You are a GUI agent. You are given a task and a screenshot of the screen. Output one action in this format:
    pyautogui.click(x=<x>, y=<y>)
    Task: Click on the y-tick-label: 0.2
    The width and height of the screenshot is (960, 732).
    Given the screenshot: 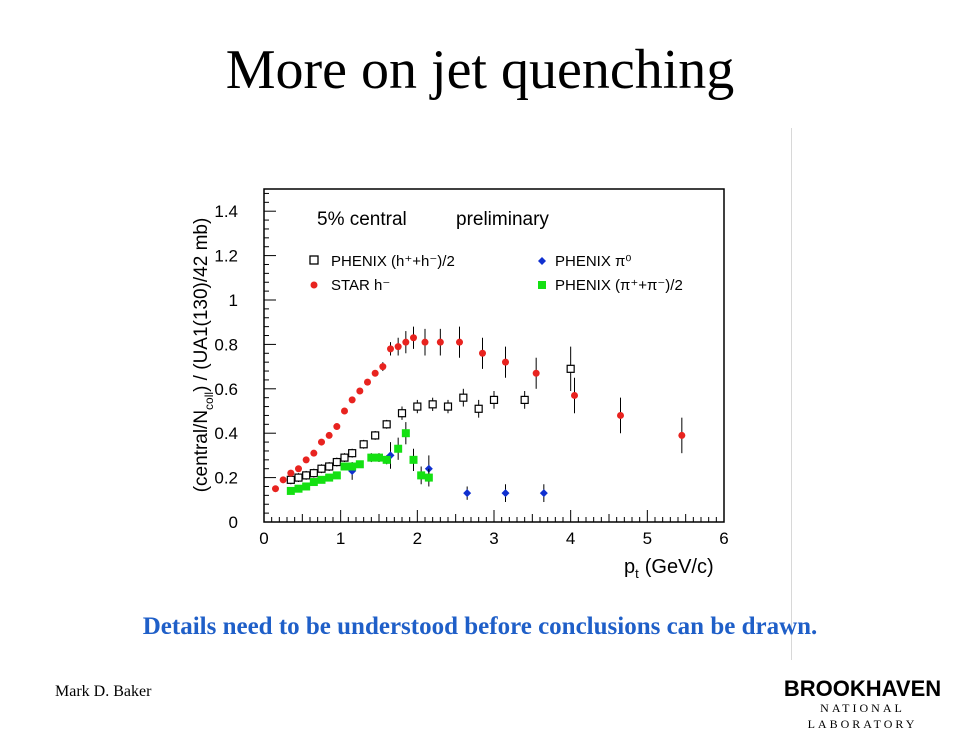 What is the action you would take?
    pyautogui.click(x=226, y=478)
    